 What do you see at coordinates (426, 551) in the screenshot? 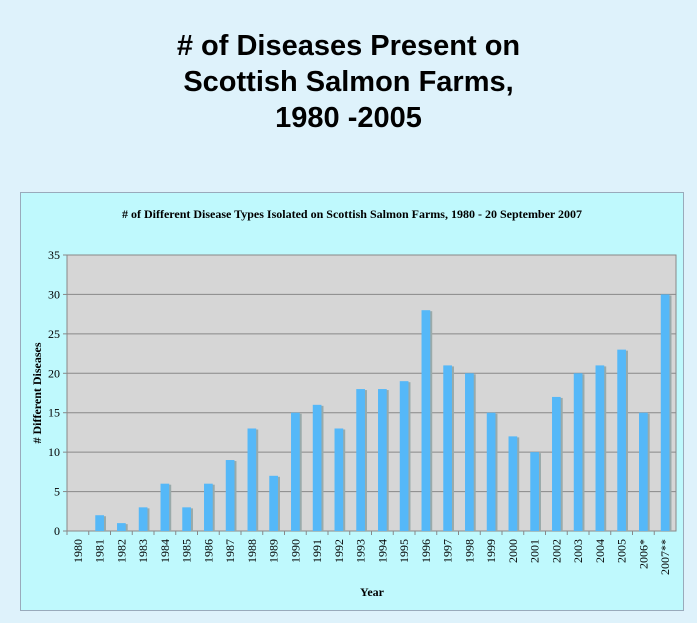
I see `x-tick-label: 1996` at bounding box center [426, 551].